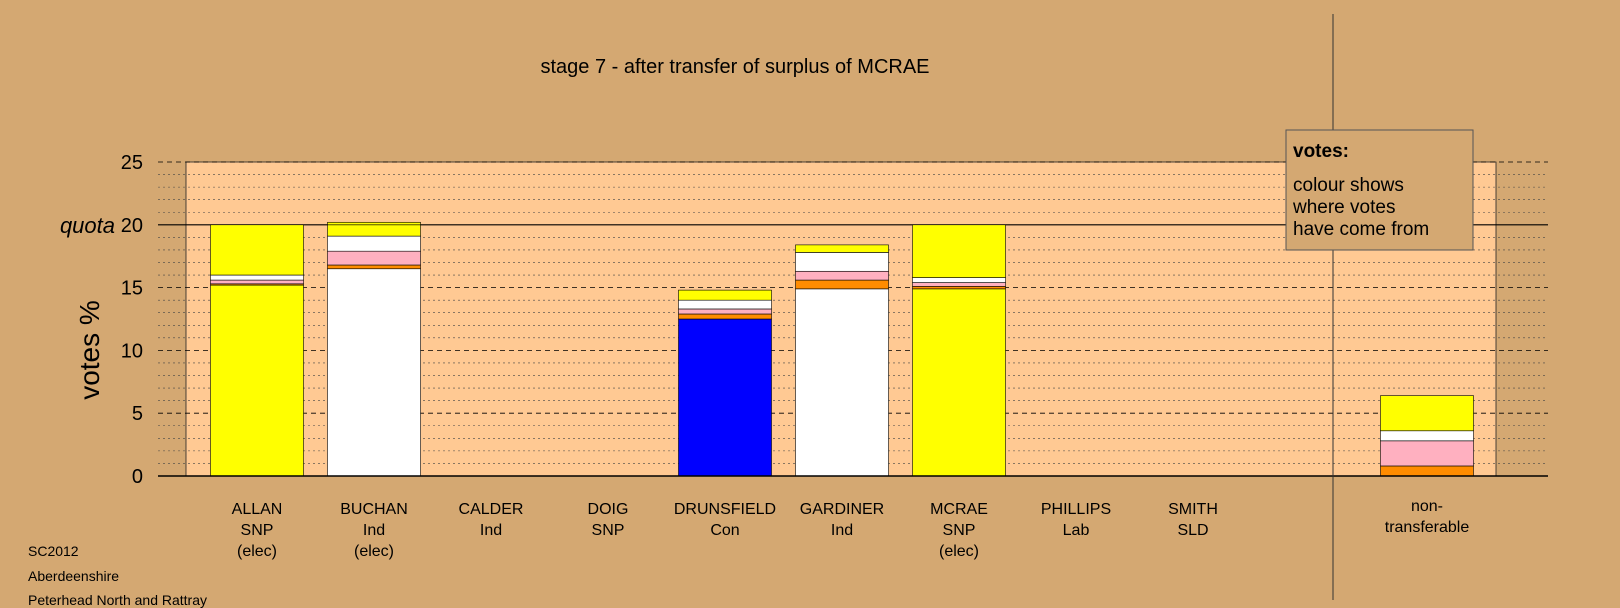 The image size is (1620, 608). Describe the element at coordinates (53, 551) in the screenshot. I see `footer-election: SC2012` at that location.